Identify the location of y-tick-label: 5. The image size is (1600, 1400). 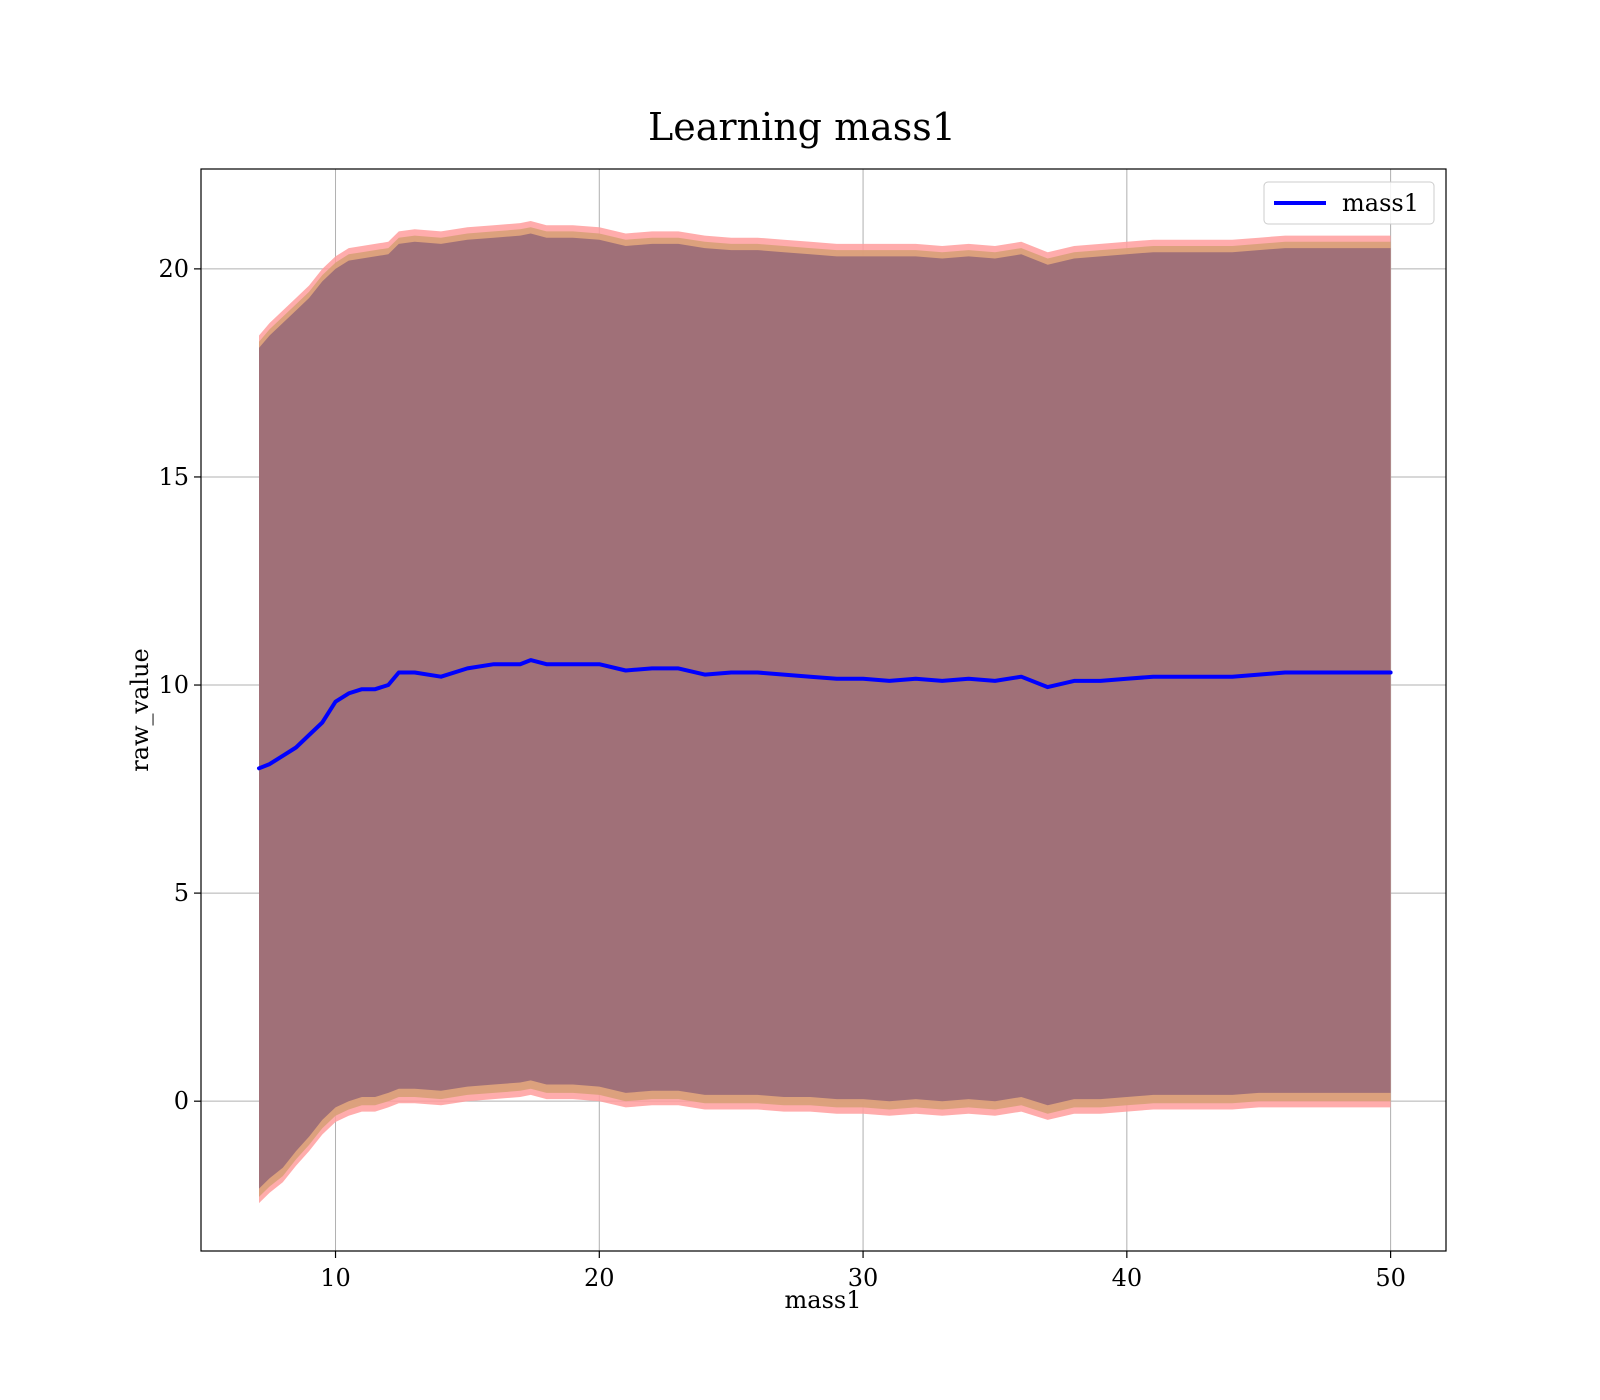
(181, 893).